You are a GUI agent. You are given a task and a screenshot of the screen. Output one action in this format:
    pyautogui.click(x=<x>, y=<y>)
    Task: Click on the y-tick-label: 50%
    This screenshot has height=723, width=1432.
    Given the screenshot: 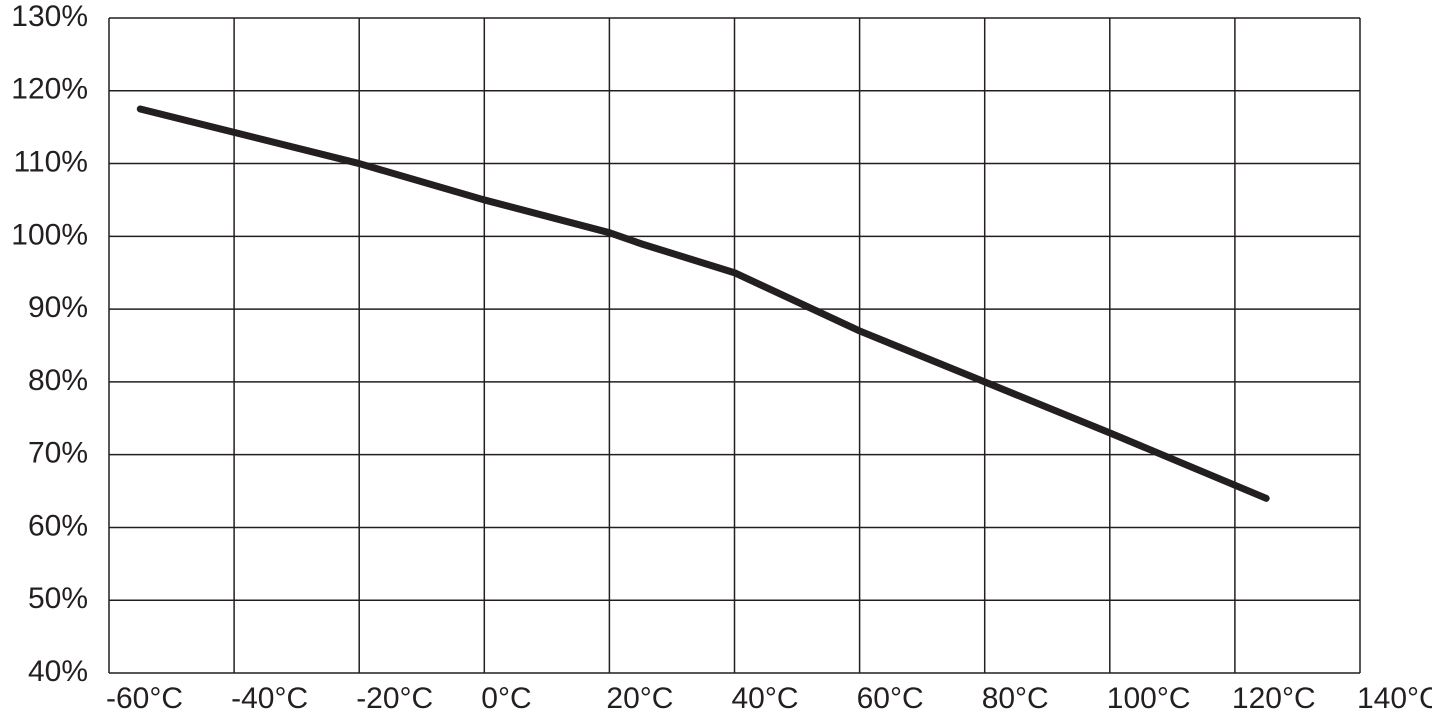 What is the action you would take?
    pyautogui.click(x=58, y=598)
    